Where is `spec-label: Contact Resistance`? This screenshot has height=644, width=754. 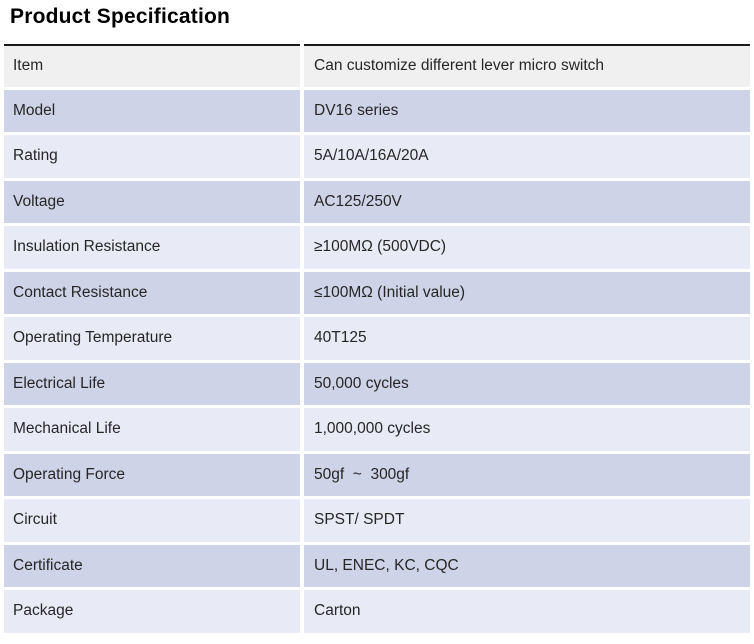
spec-label: Contact Resistance is located at coordinates (152, 292).